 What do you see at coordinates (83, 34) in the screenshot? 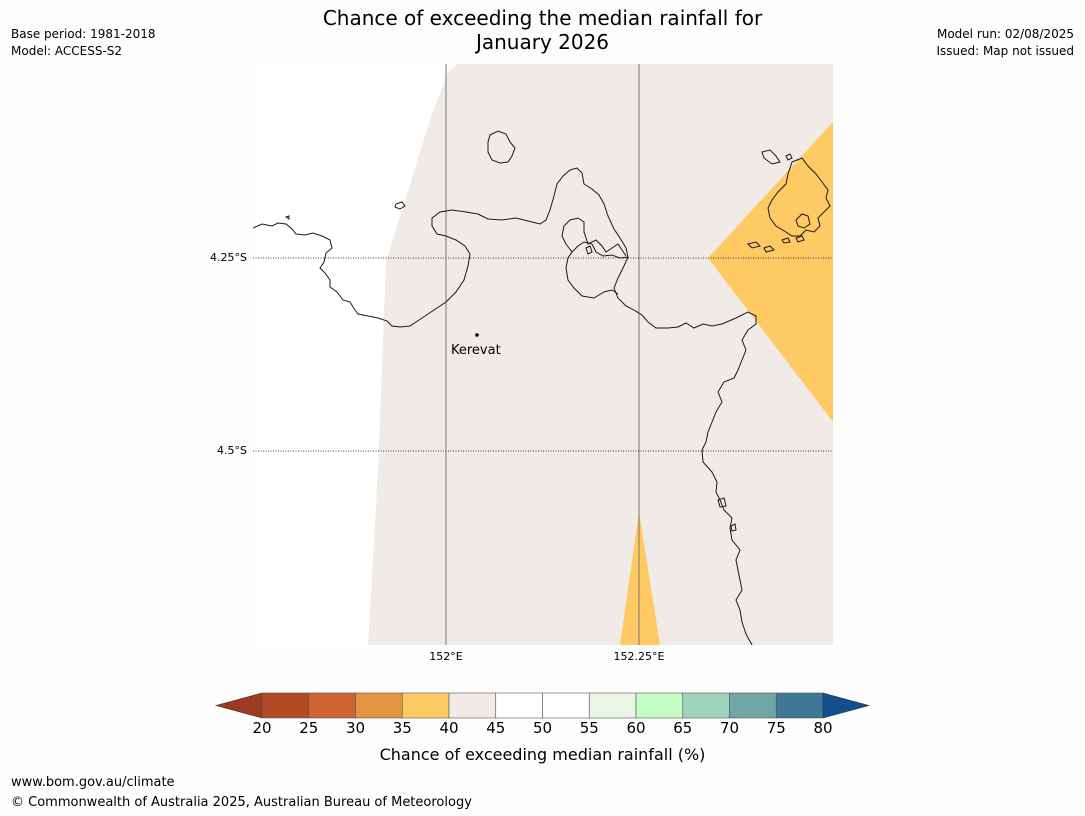
I see `base-period-text: Base period: 1981-2018` at bounding box center [83, 34].